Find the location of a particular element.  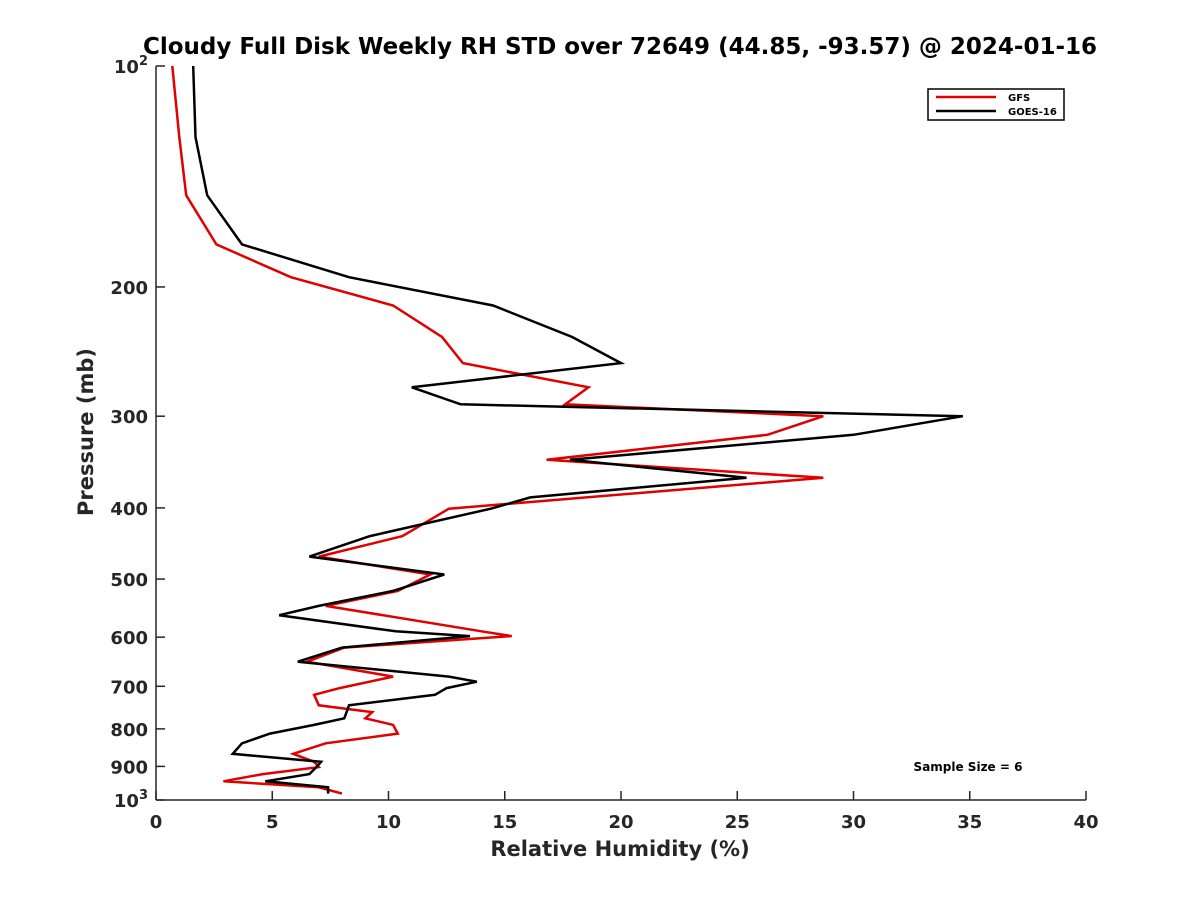

y-tick-label: 10² is located at coordinates (131, 66).